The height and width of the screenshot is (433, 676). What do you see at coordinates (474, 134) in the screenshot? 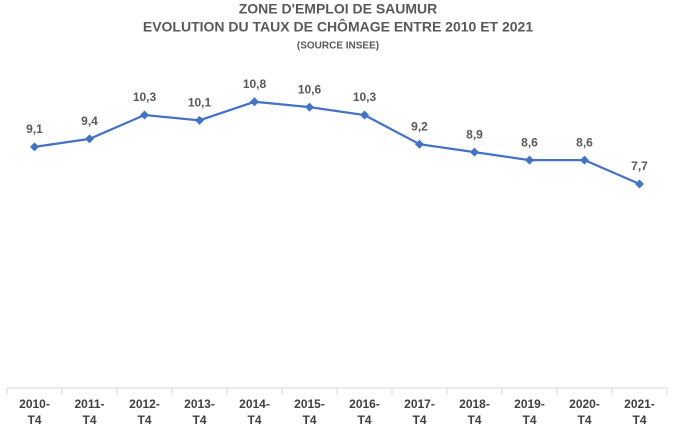
I see `data-label: 8,9` at bounding box center [474, 134].